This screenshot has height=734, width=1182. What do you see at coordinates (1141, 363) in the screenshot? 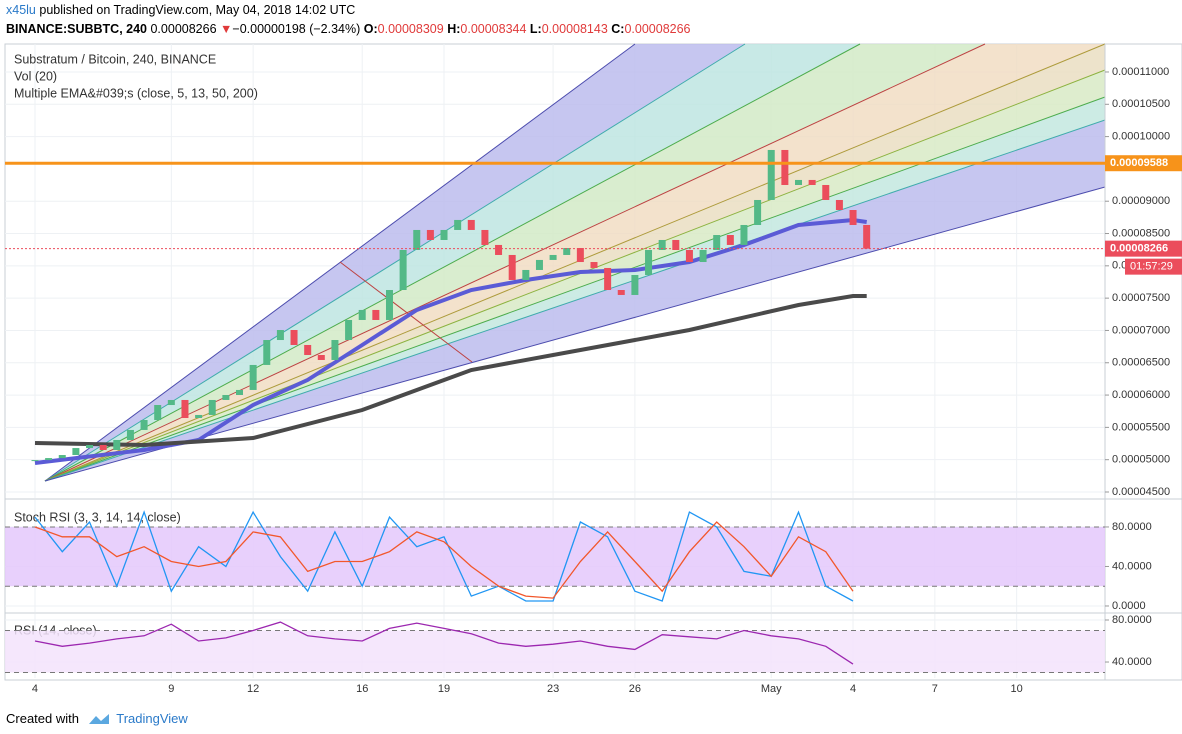
I see `y-tick-label: 0.00006500` at bounding box center [1141, 363].